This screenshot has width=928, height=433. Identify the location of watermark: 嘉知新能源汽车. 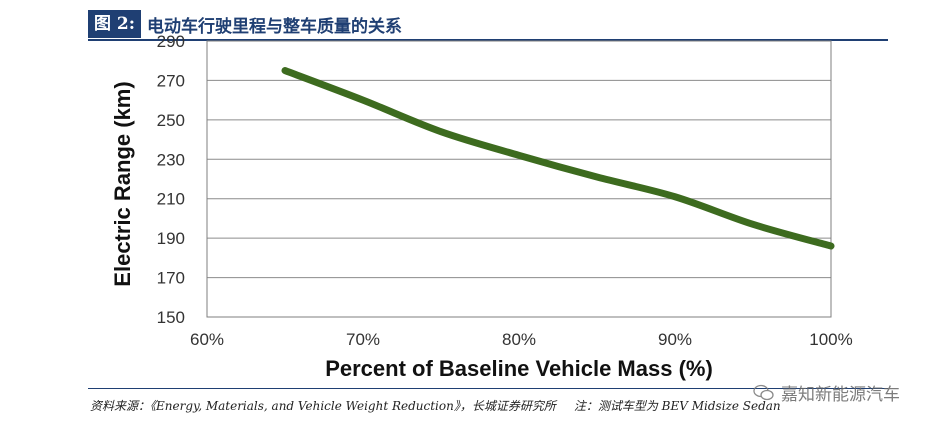
(826, 392).